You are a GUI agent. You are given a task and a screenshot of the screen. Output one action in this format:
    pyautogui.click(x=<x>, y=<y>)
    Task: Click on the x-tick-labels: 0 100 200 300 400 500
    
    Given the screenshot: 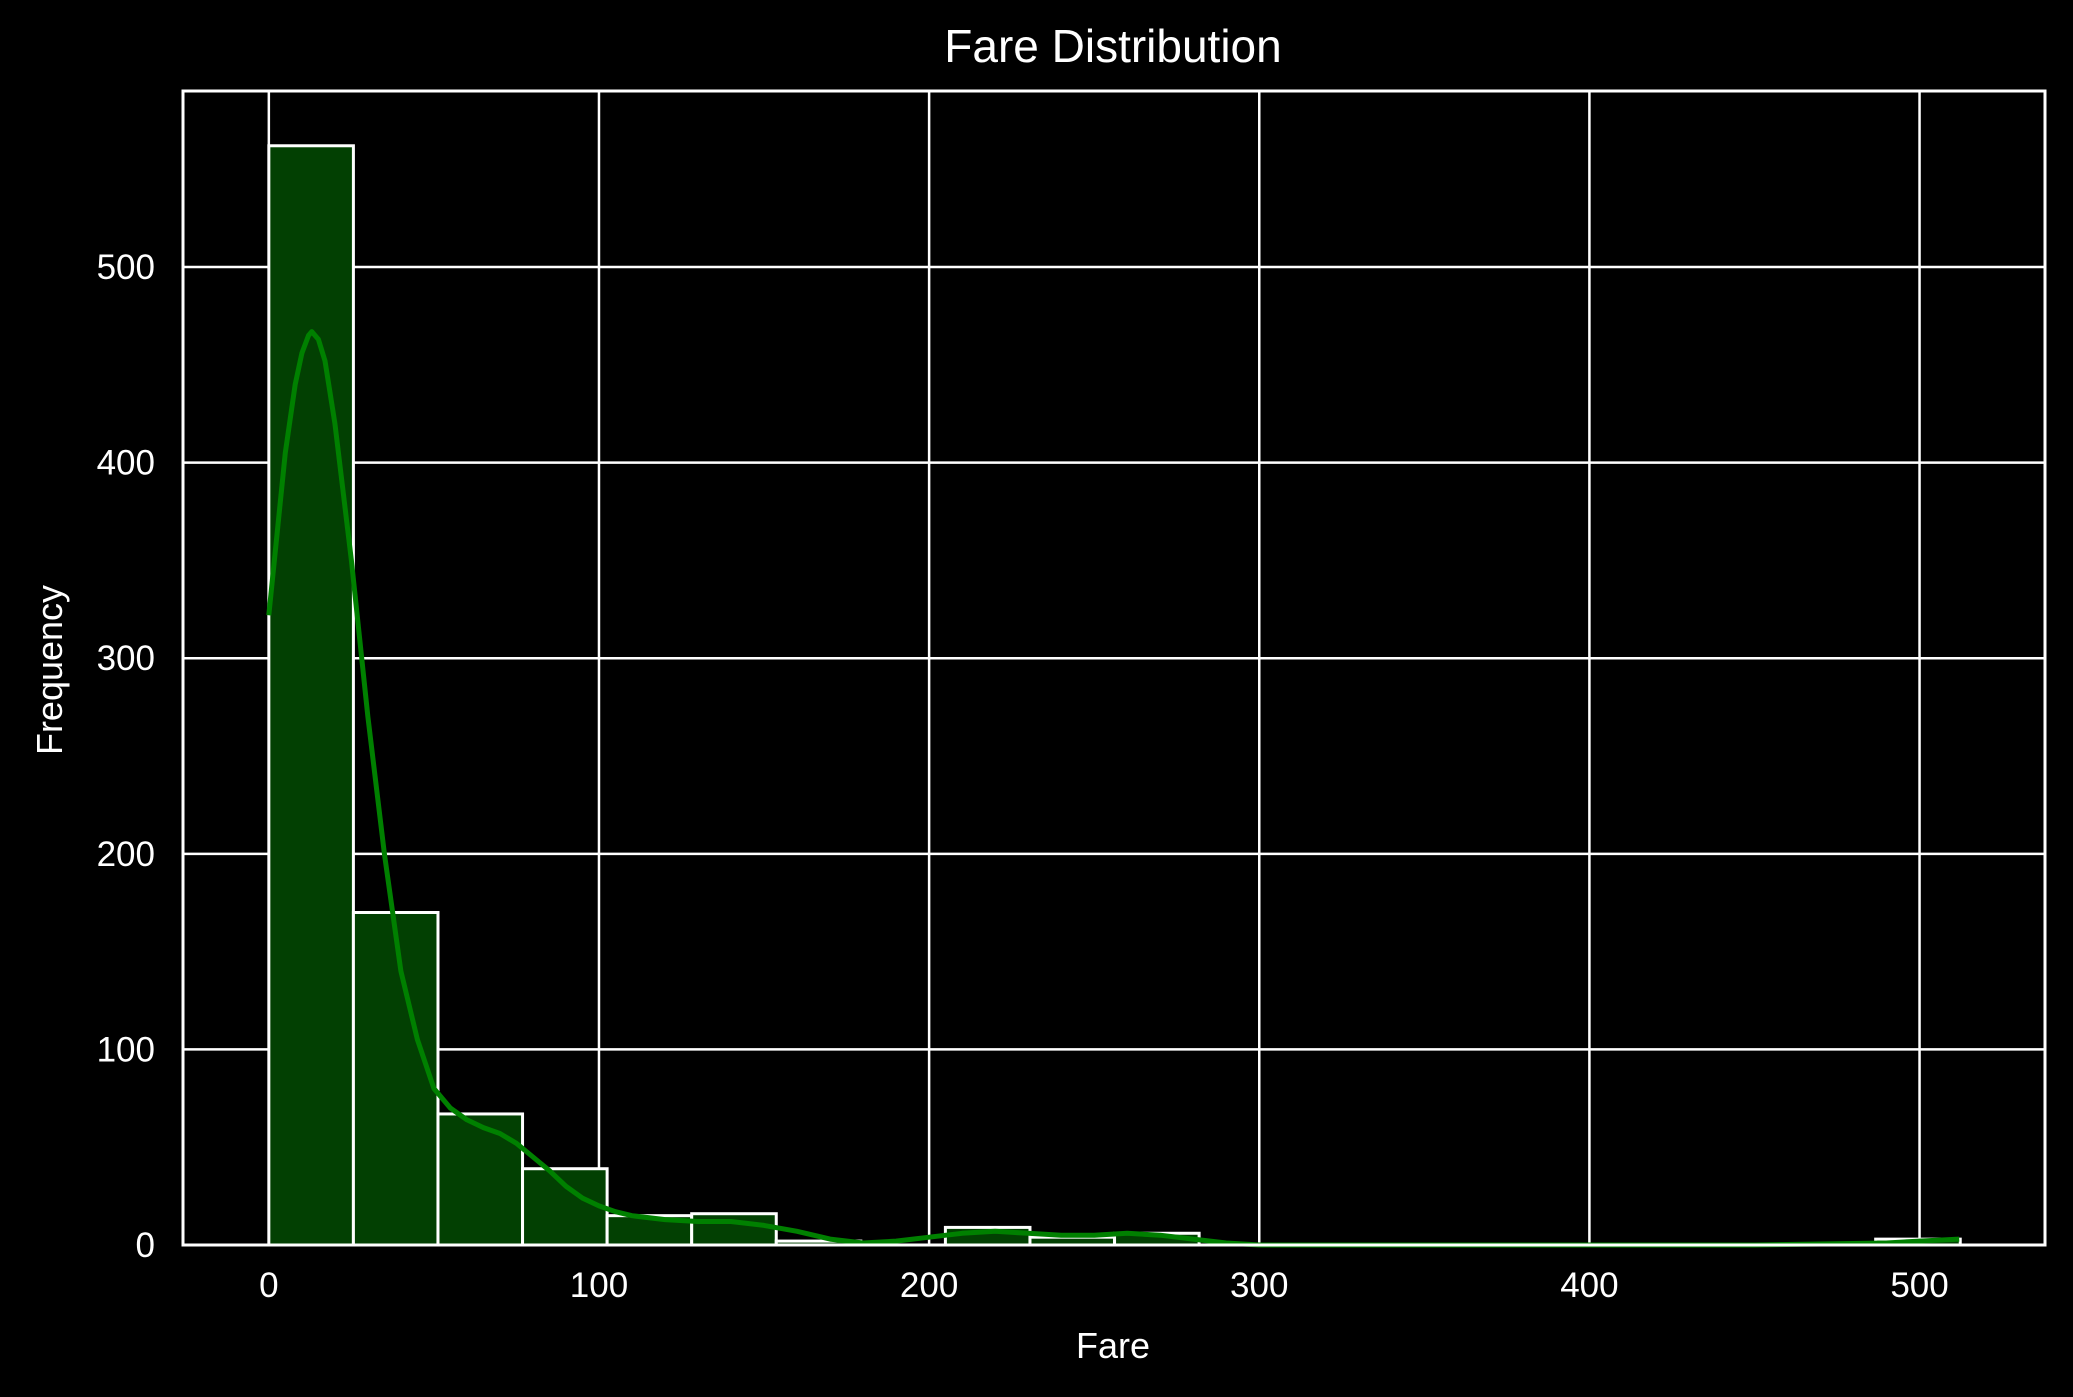 What is the action you would take?
    pyautogui.click(x=1104, y=1285)
    